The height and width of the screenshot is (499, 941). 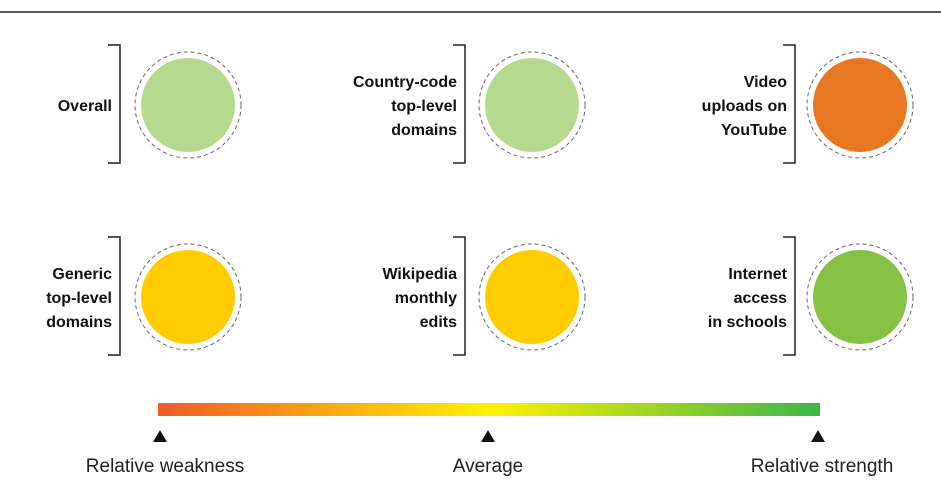 What do you see at coordinates (165, 466) in the screenshot?
I see `scale-label: Relative weakness` at bounding box center [165, 466].